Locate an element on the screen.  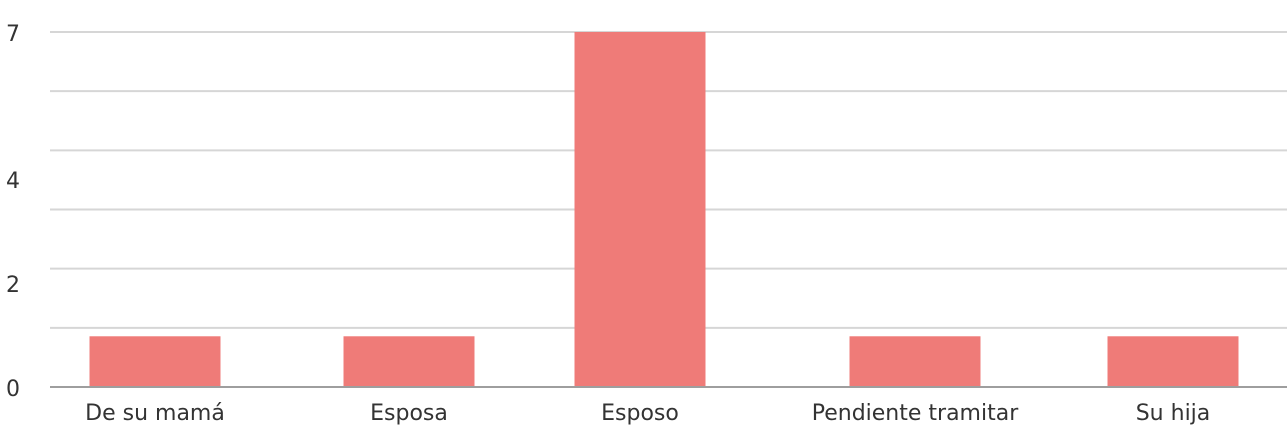
x-category-label: De su mamá is located at coordinates (155, 413).